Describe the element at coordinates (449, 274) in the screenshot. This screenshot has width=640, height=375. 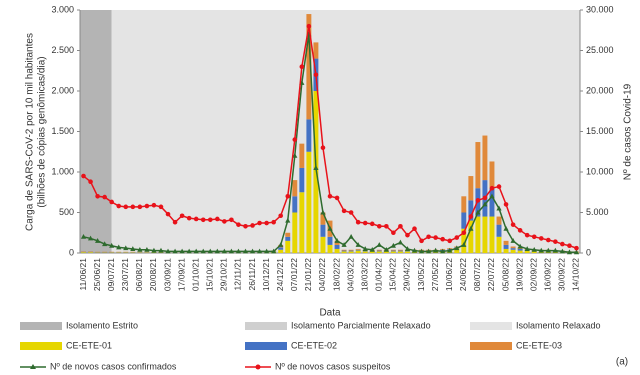
I see `x-tick-label: 10/06/22` at that location.